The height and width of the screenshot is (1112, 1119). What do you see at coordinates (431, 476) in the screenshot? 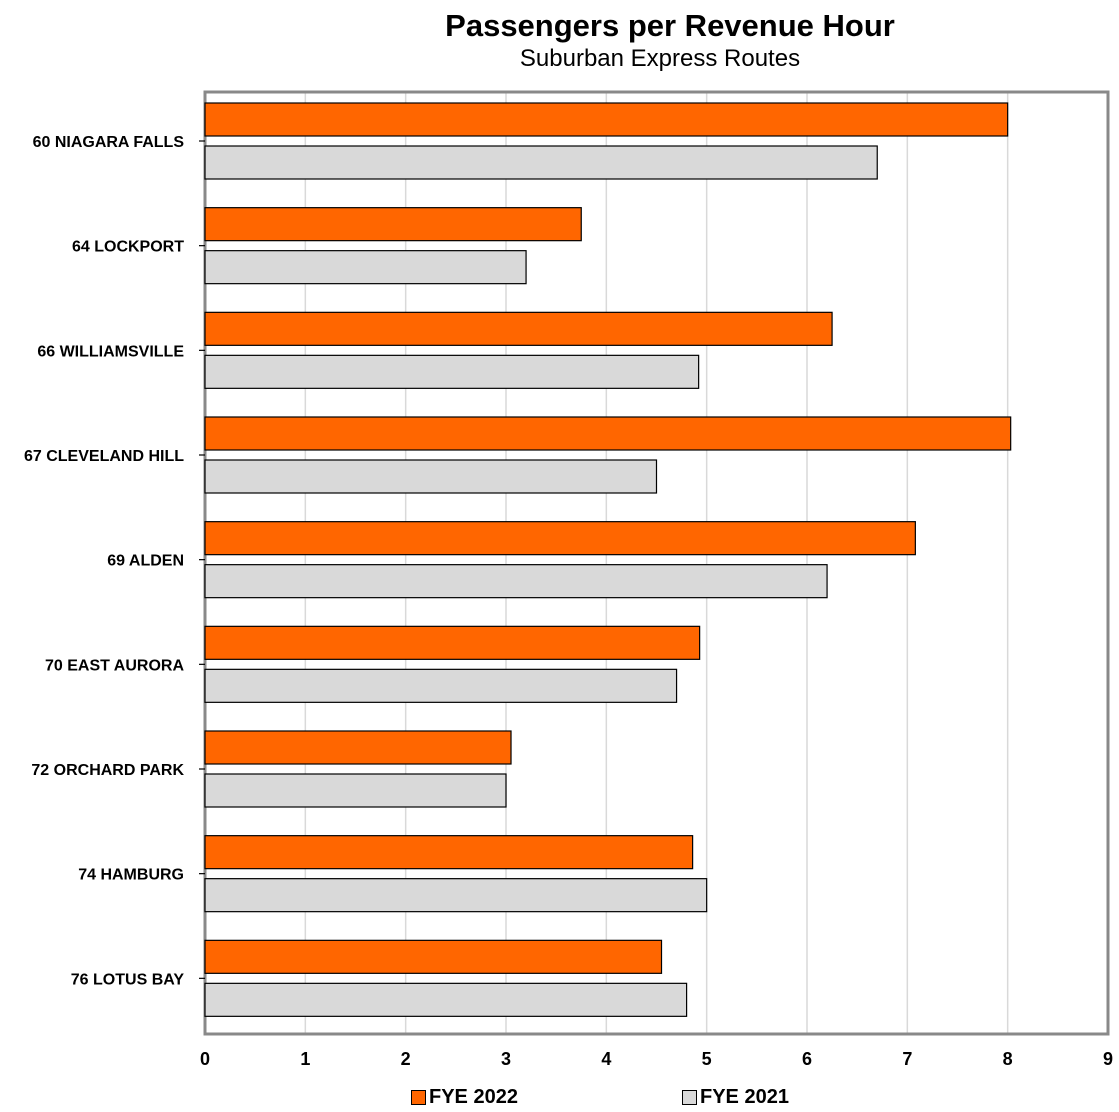
I see `bar-fye-2021-67-cleveland-hill` at bounding box center [431, 476].